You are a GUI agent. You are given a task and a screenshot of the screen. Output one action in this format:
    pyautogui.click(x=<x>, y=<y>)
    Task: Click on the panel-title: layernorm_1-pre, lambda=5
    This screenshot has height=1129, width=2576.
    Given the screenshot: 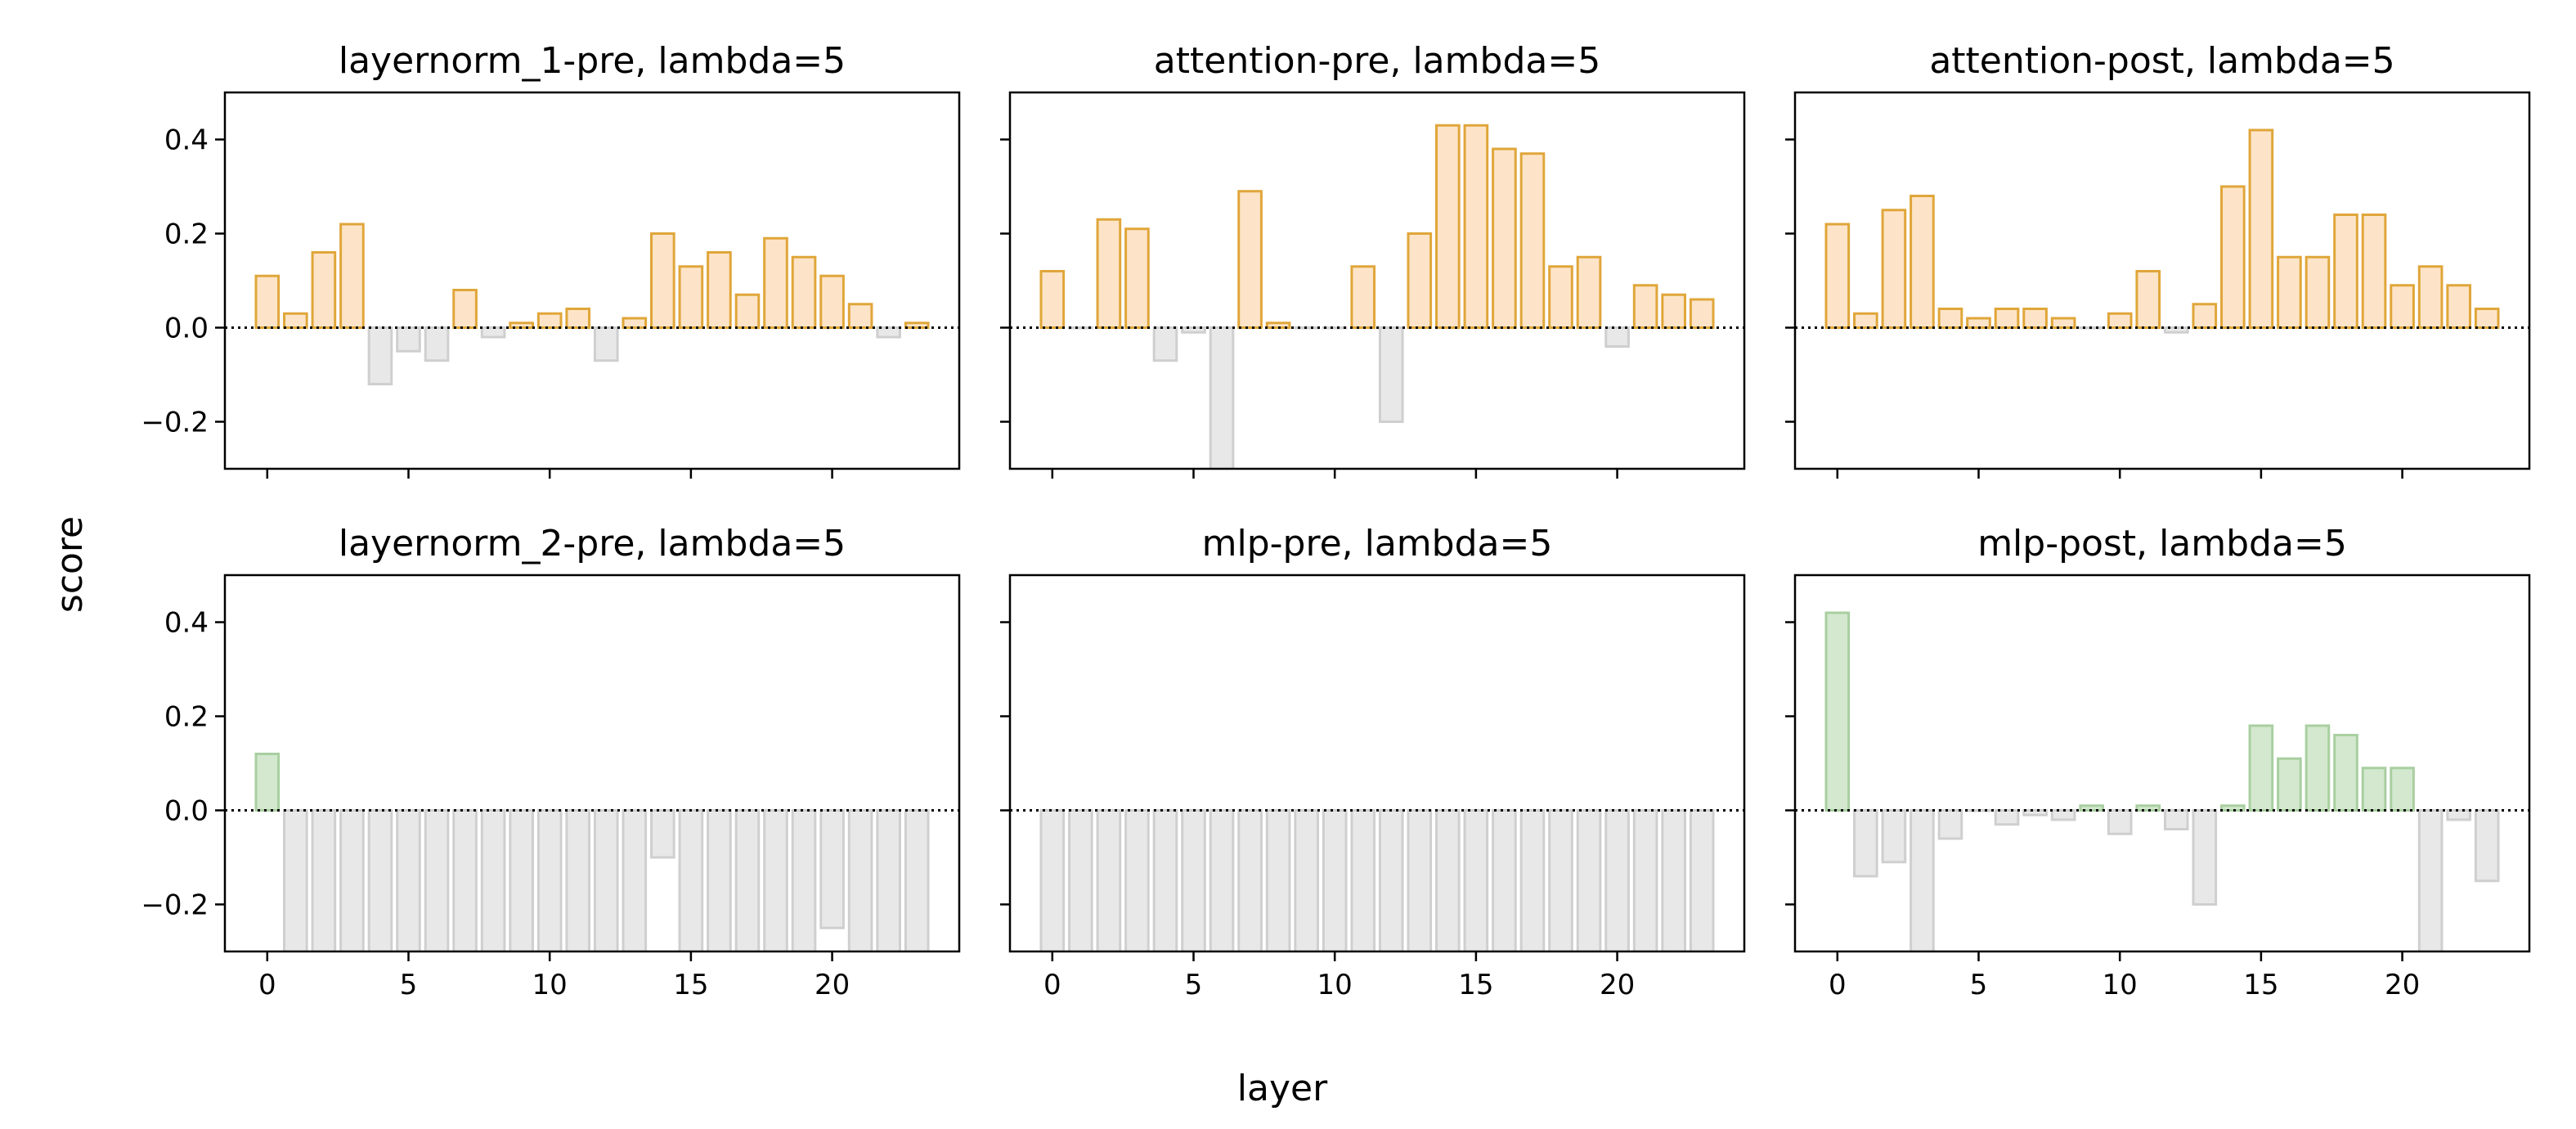 What is the action you would take?
    pyautogui.click(x=592, y=61)
    